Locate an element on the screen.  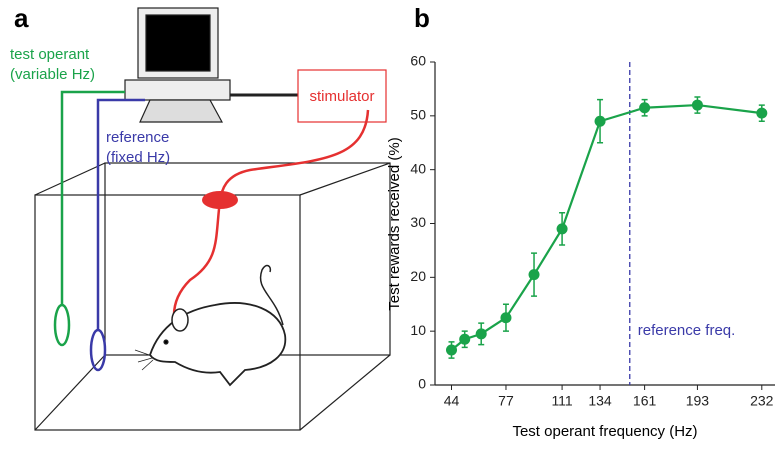
y-tick-label: 0 is located at coordinates (422, 384).